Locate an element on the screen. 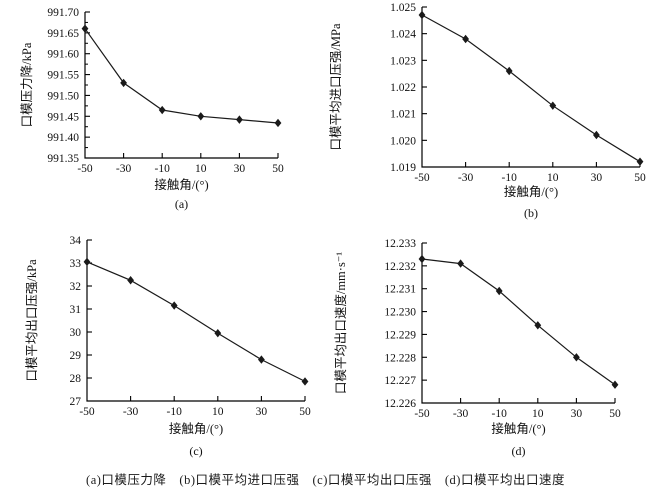 The image size is (651, 492). y-tick-label: 33 is located at coordinates (76, 264).